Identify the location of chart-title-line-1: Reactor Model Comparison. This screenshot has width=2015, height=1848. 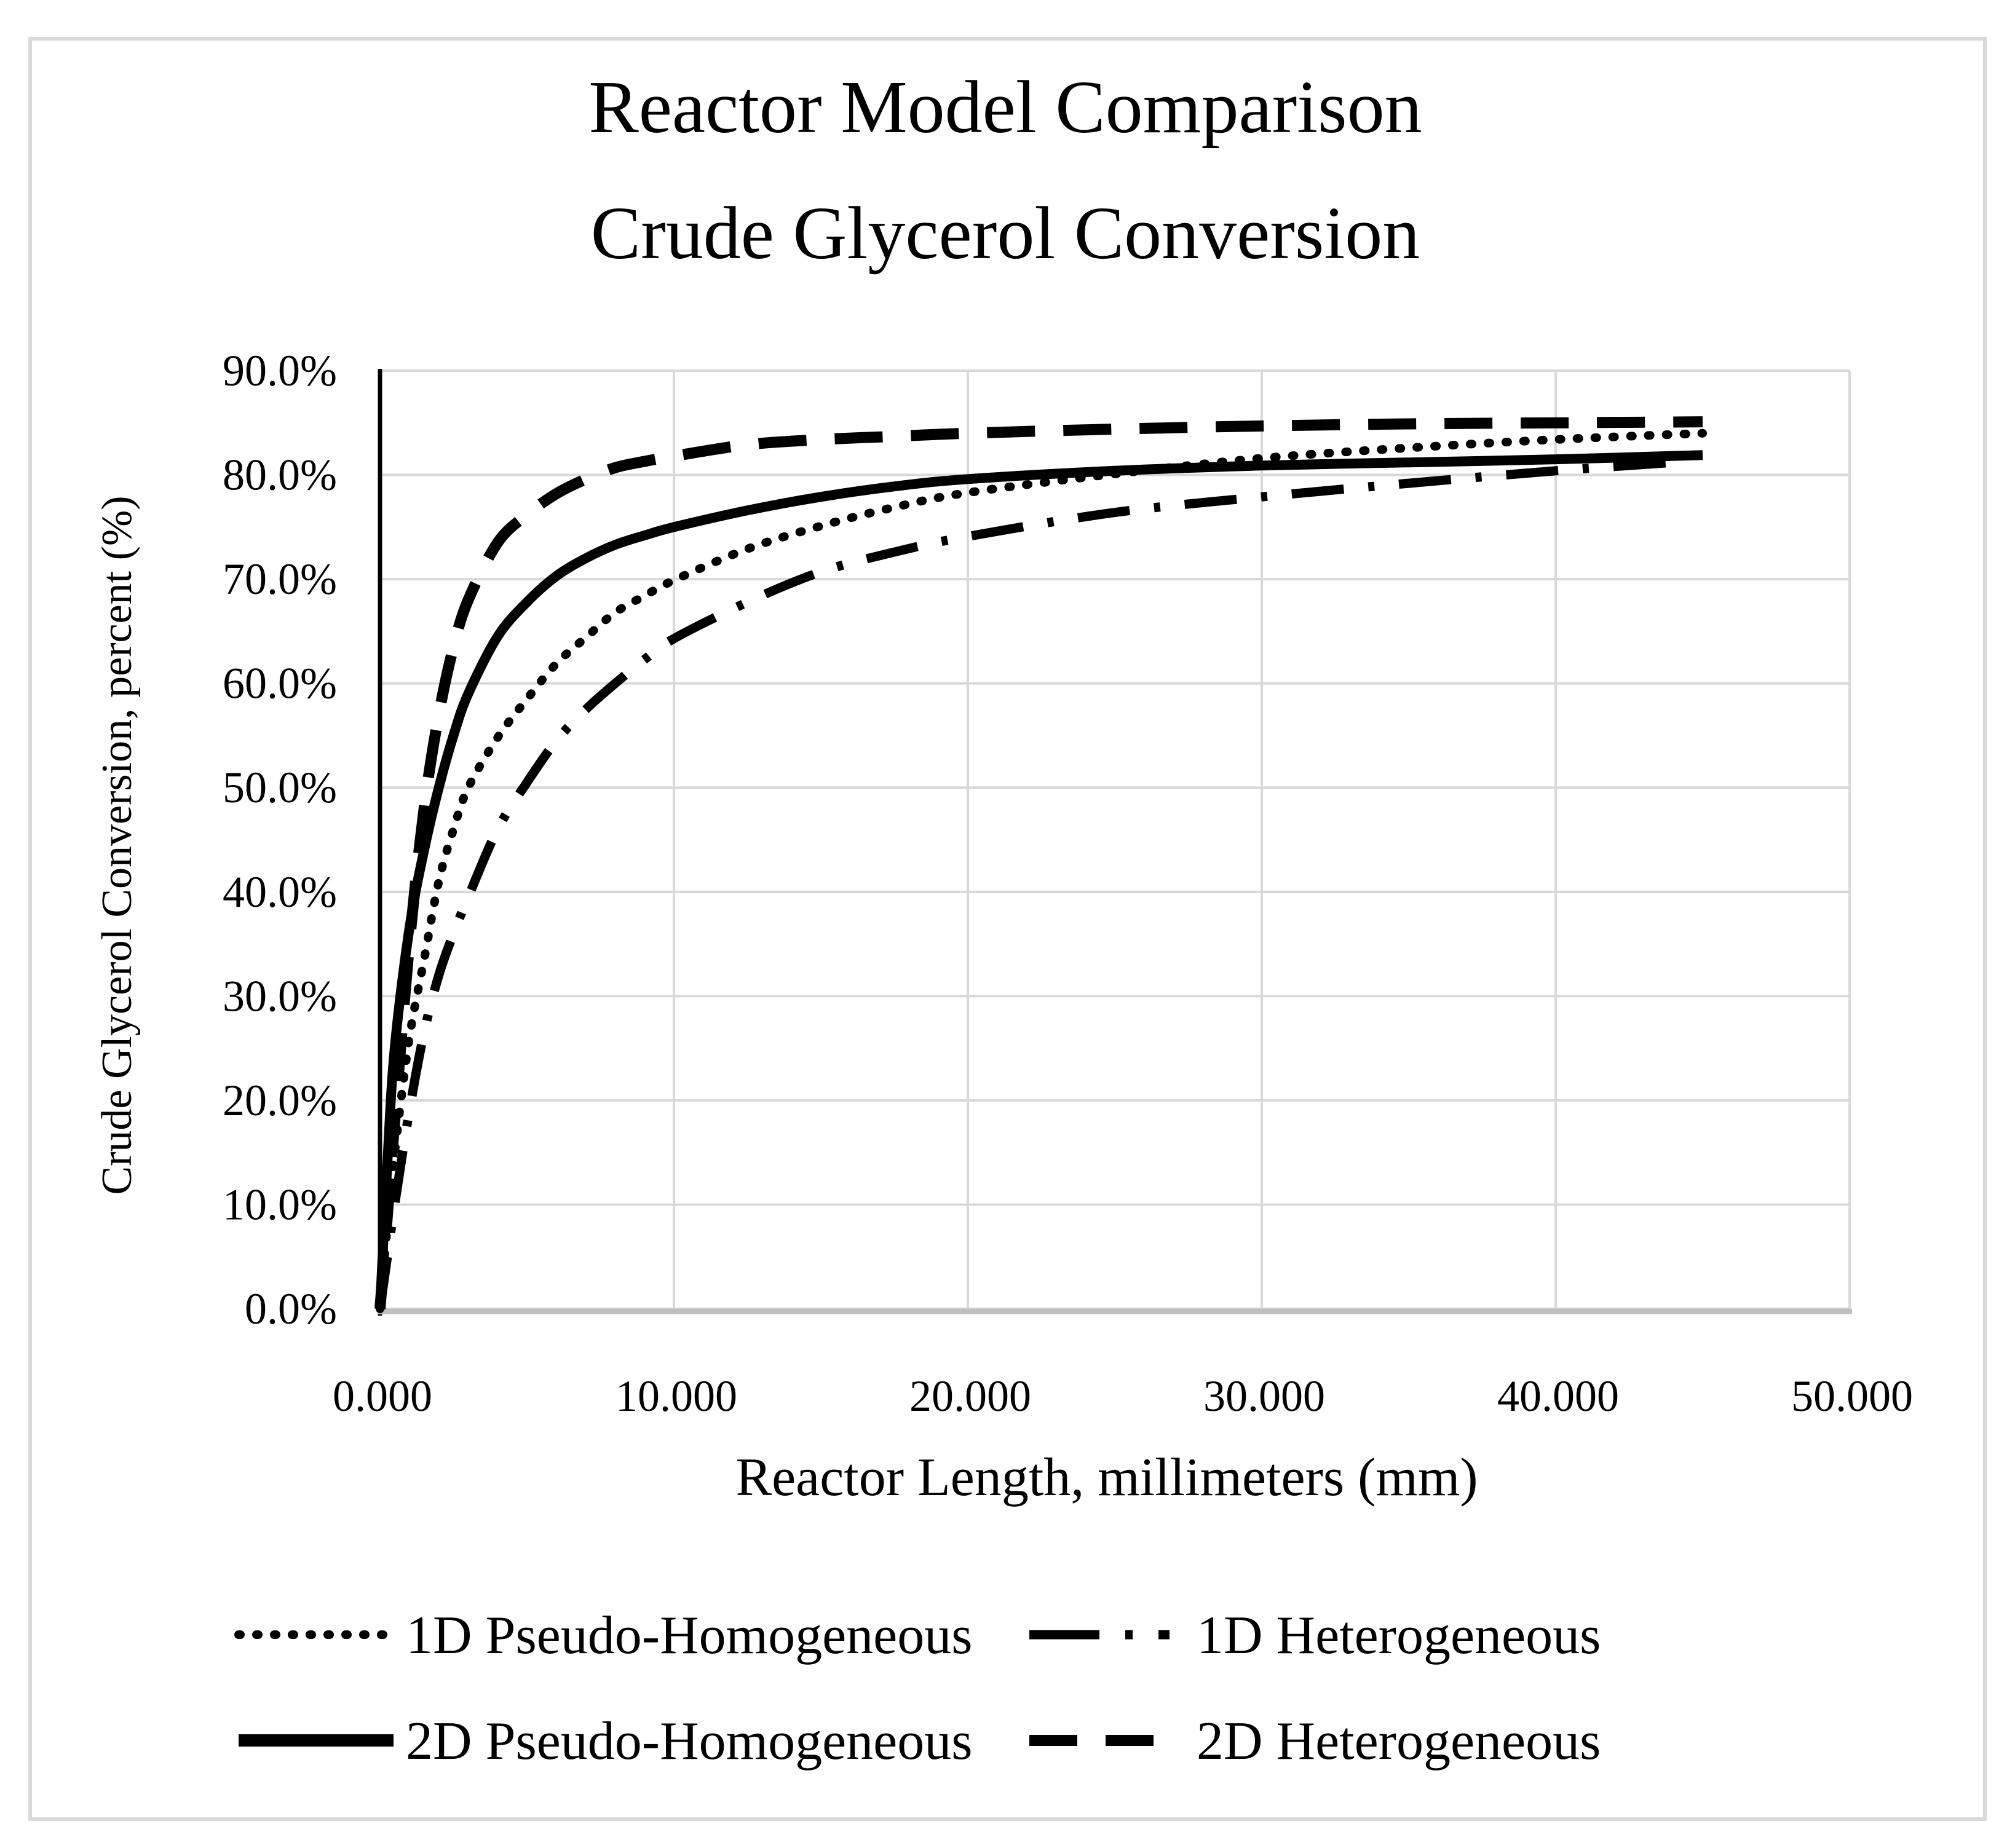
(1005, 107).